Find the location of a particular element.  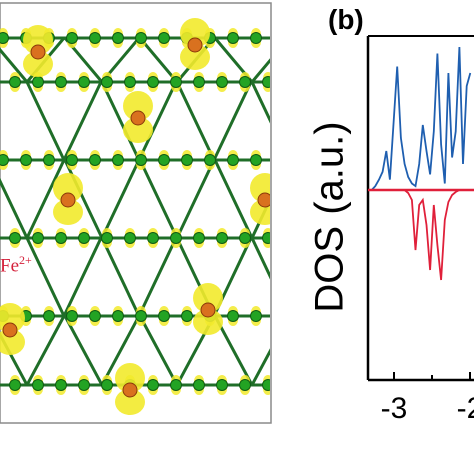

y-axis-label: DOS (a.u.) is located at coordinates (329, 217).